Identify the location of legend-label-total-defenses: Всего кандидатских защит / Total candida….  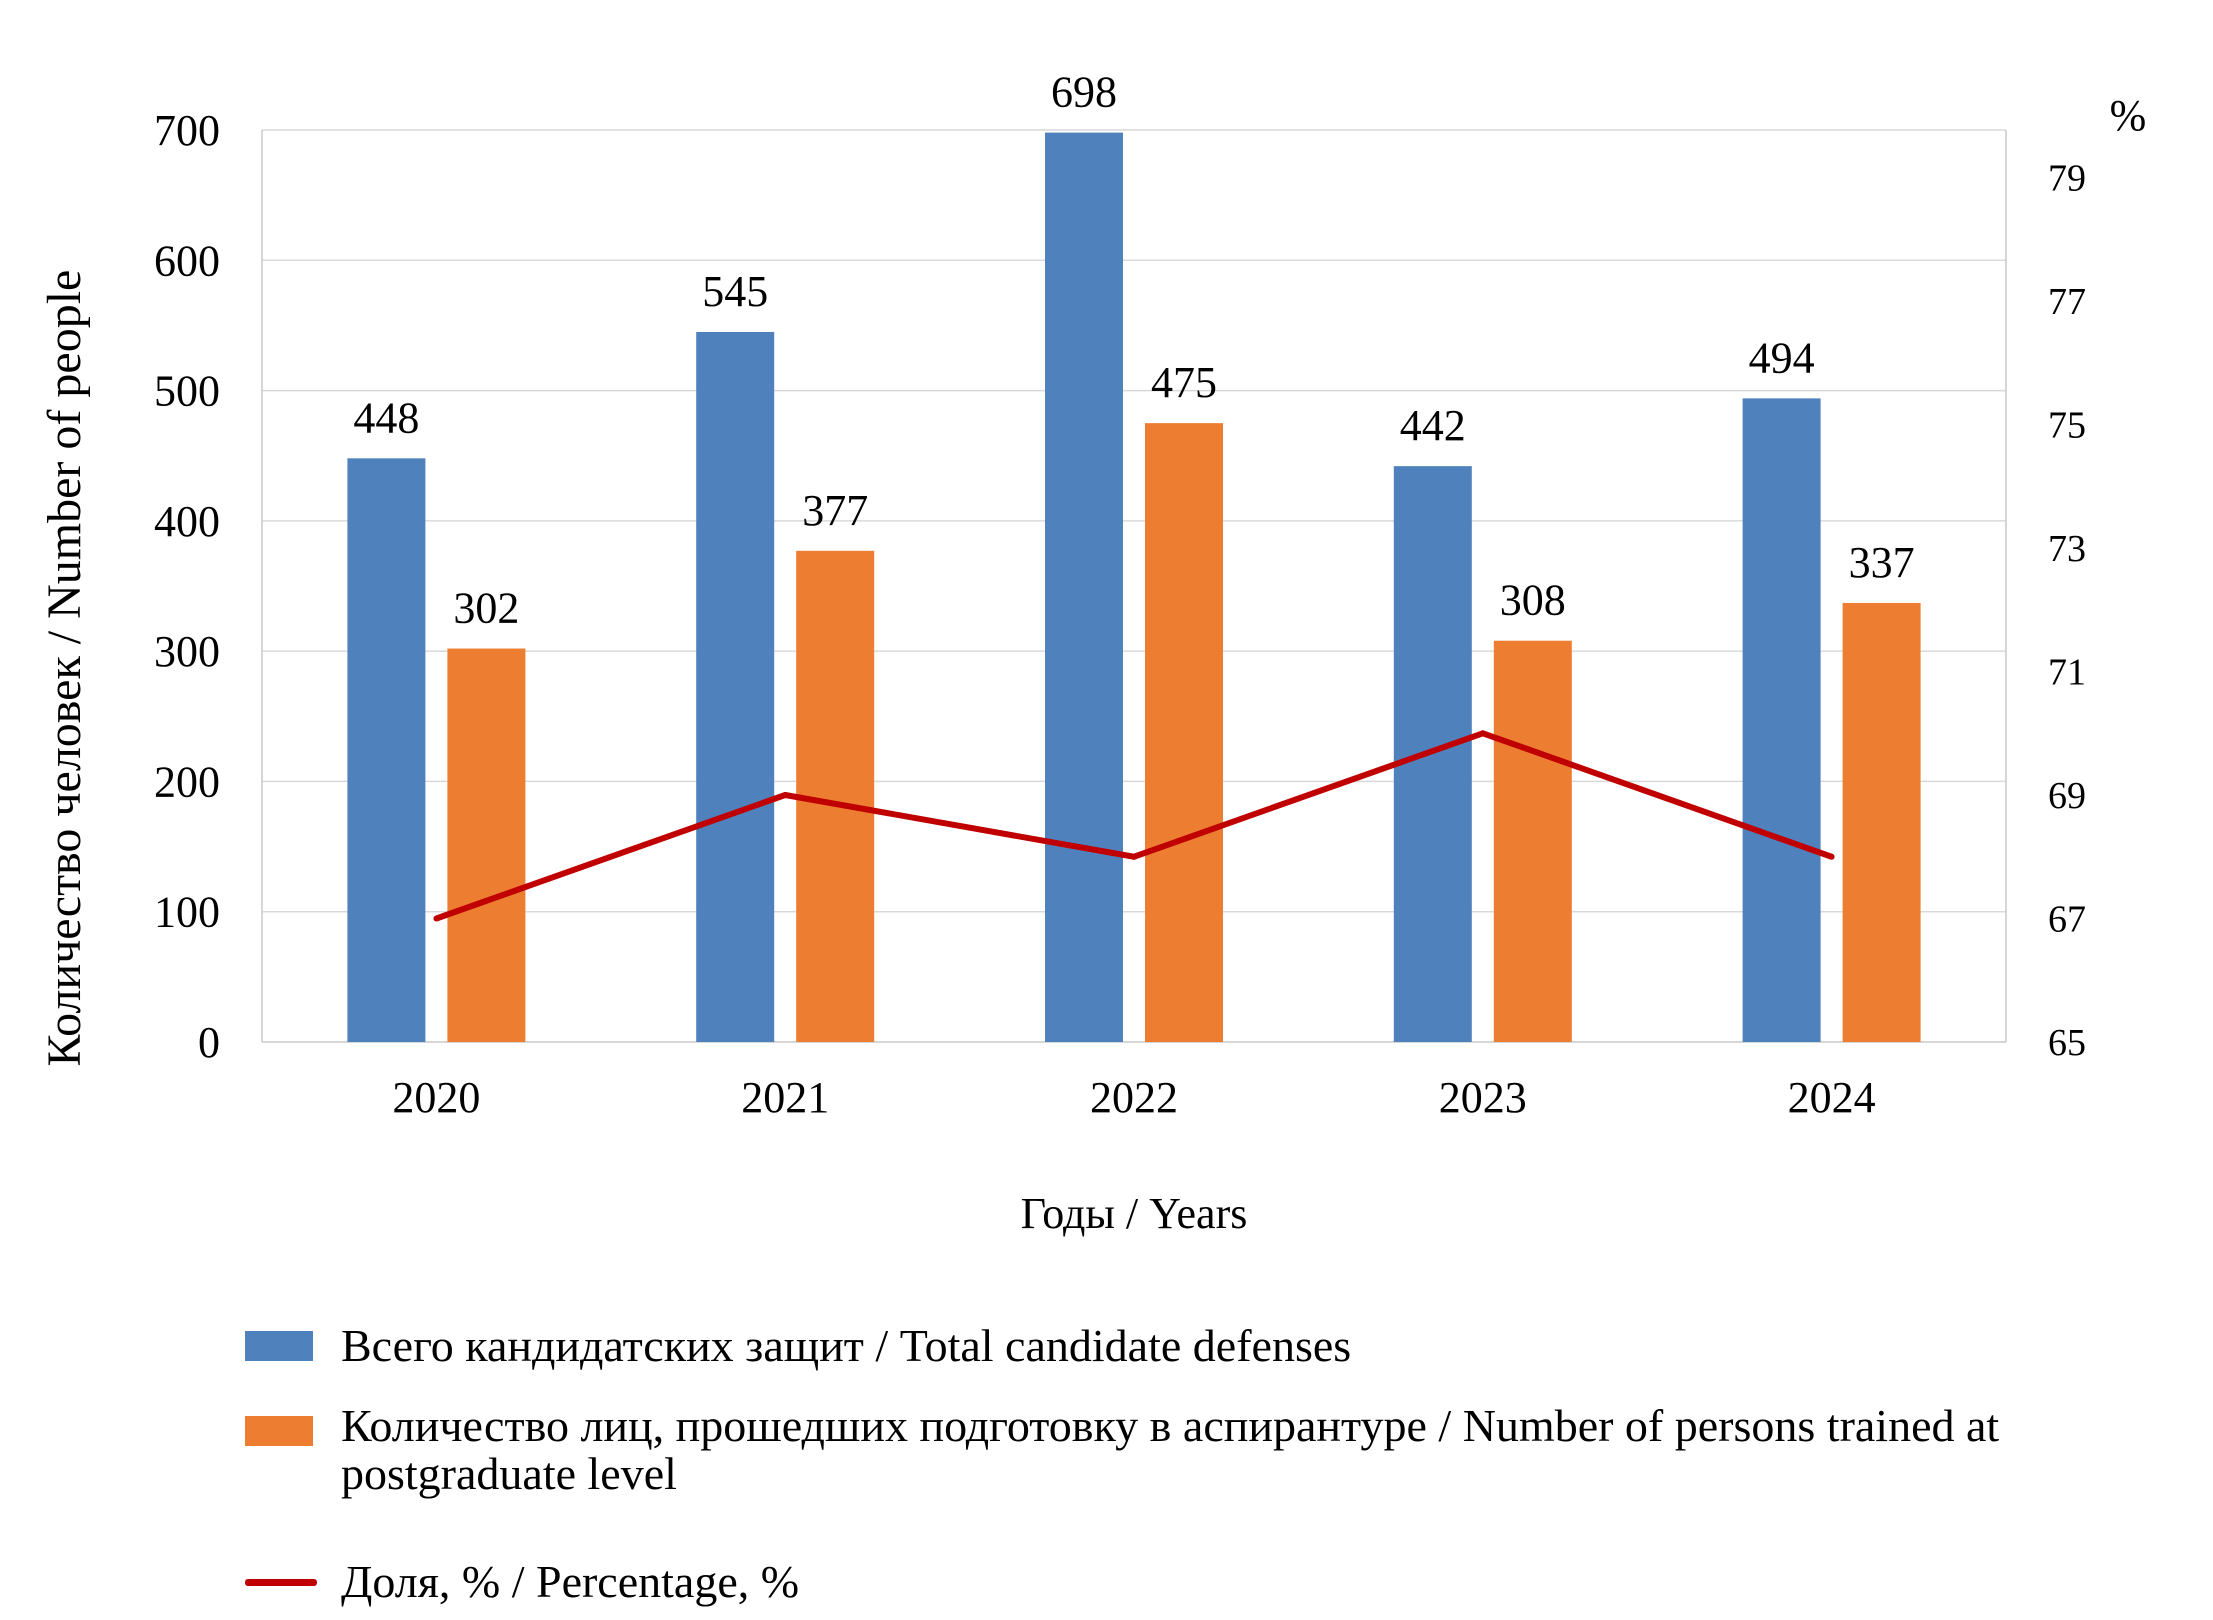
(846, 1345).